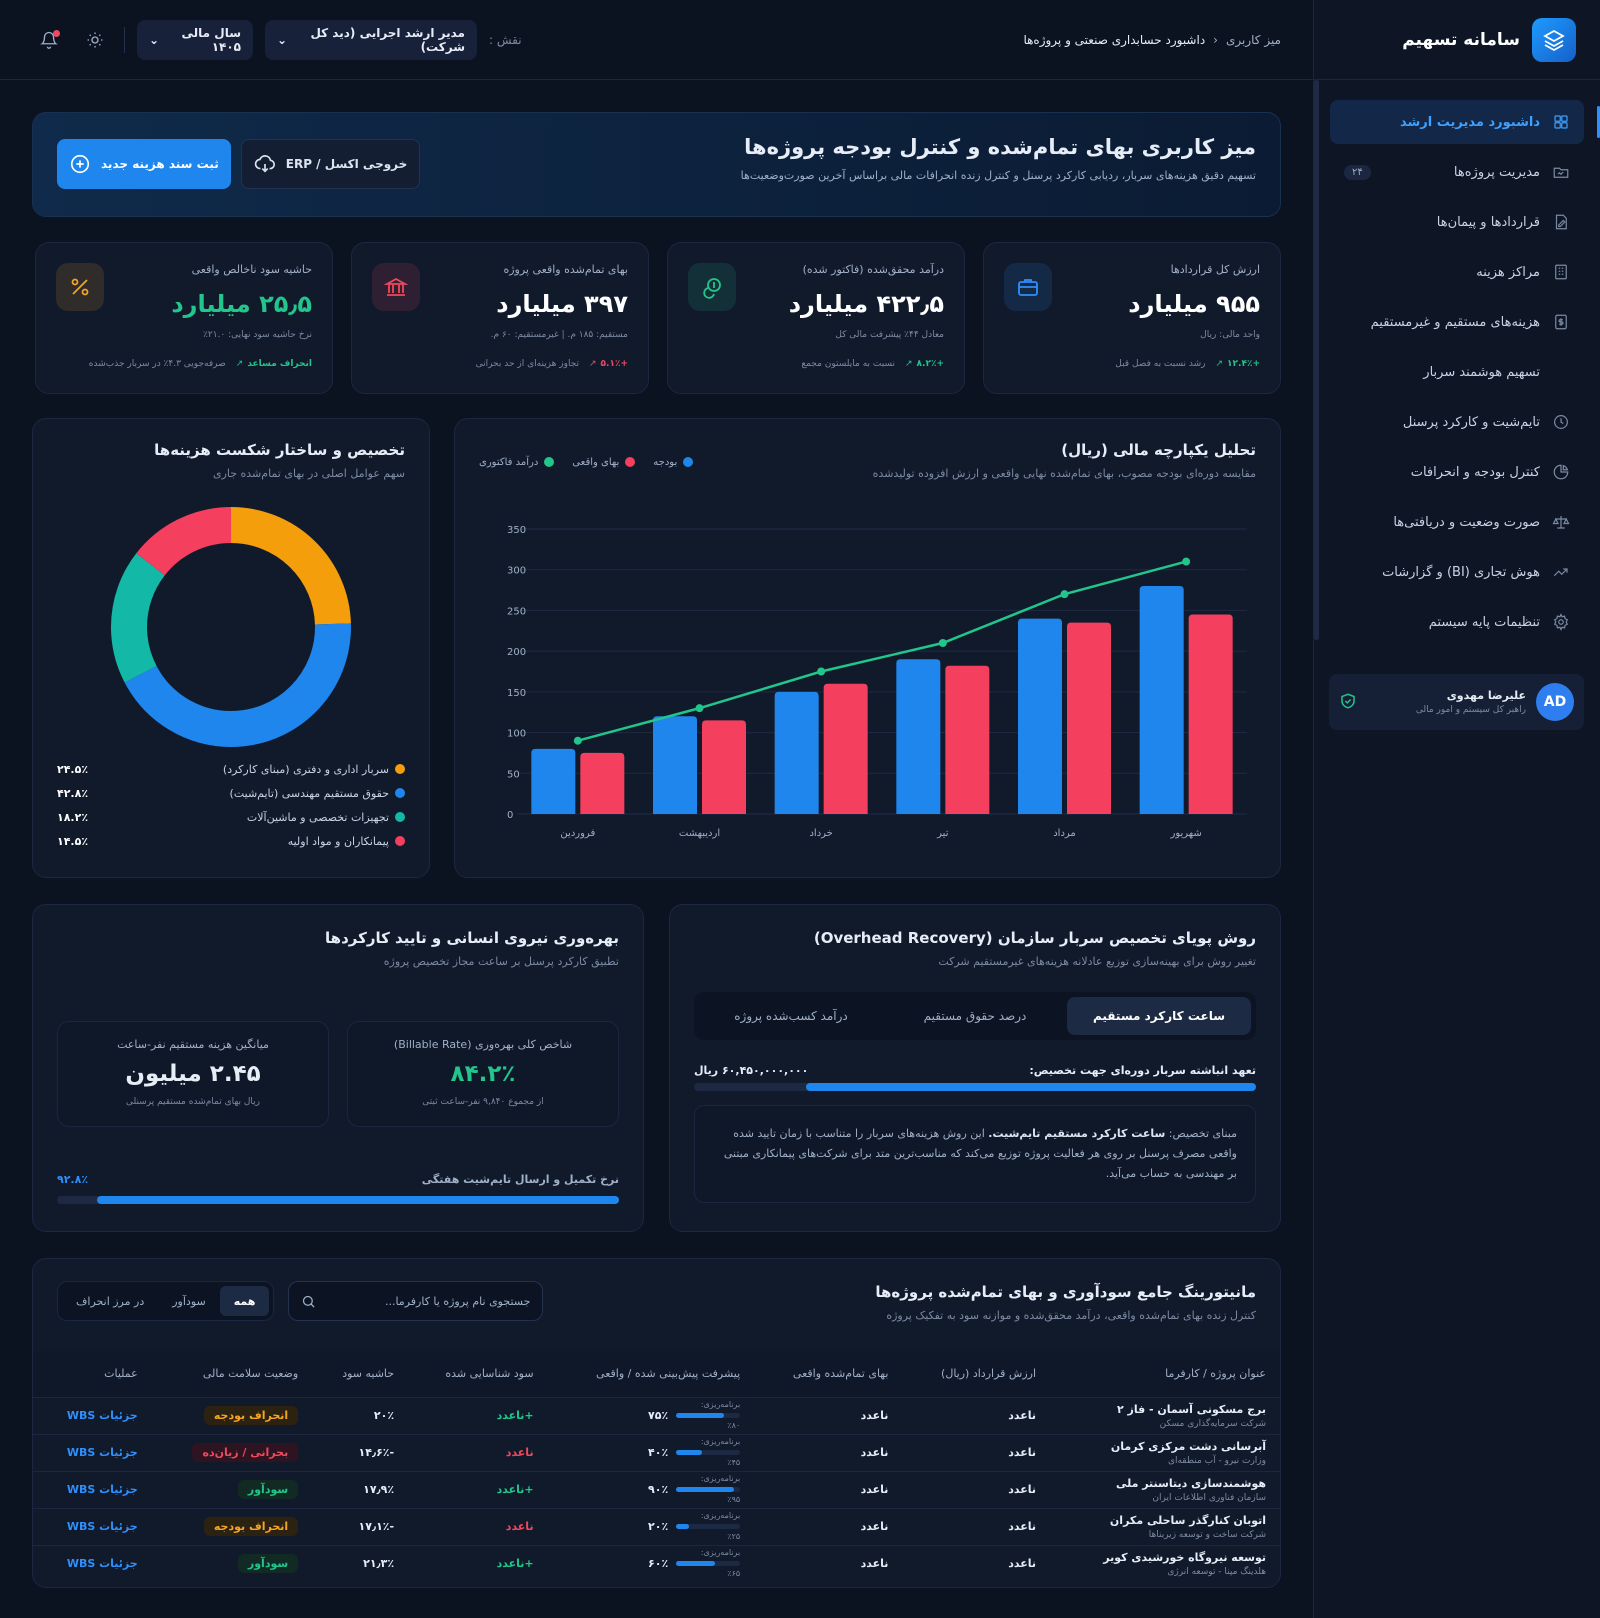 The width and height of the screenshot is (1600, 1618). Describe the element at coordinates (1186, 833) in the screenshot. I see `x-tick-label: شهریور` at that location.